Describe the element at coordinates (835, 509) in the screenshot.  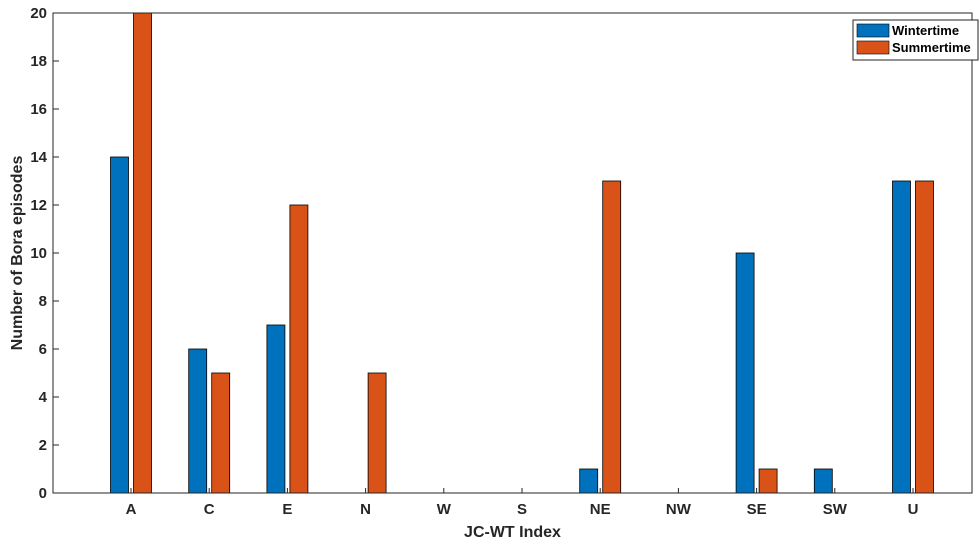
I see `x-tick-label: SW` at that location.